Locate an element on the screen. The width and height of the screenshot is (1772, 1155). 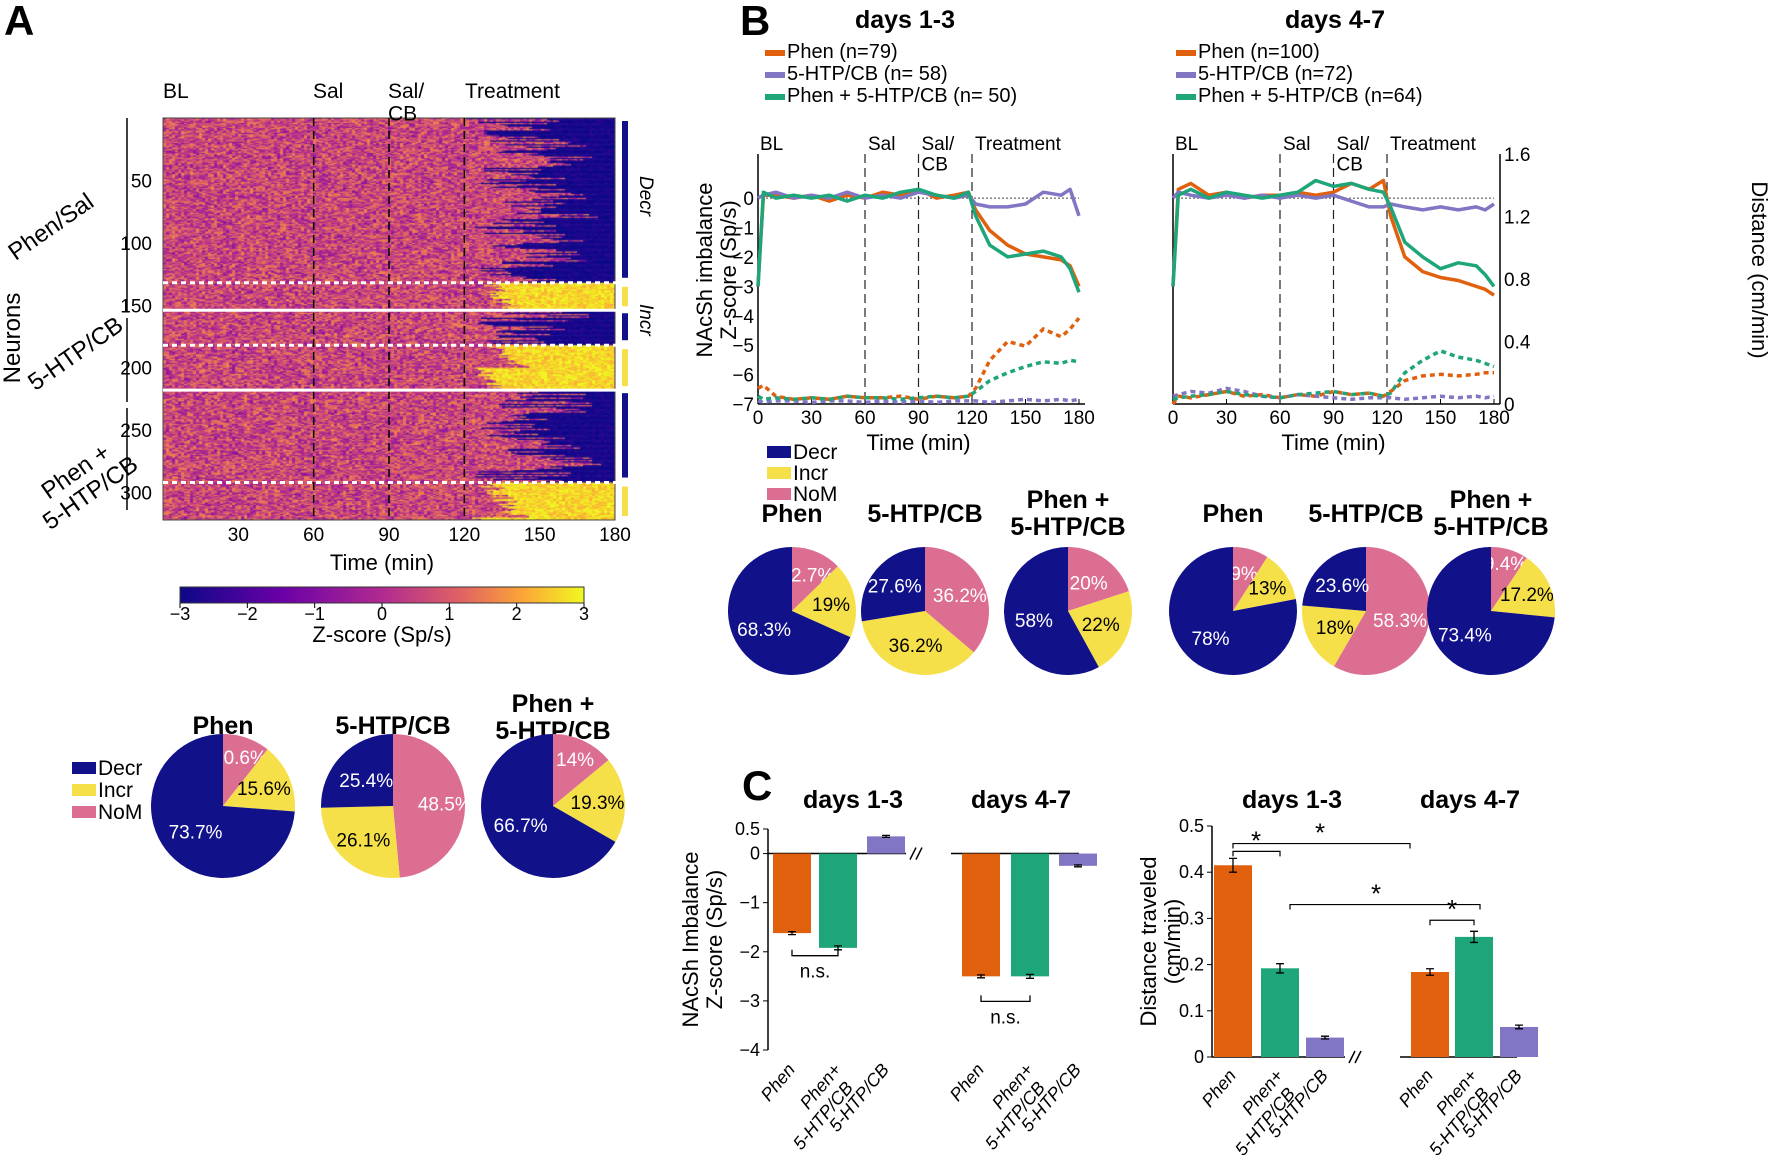
timecourse-1-legend-label-1: 5-HTP/CB (n=72) is located at coordinates (1275, 74).